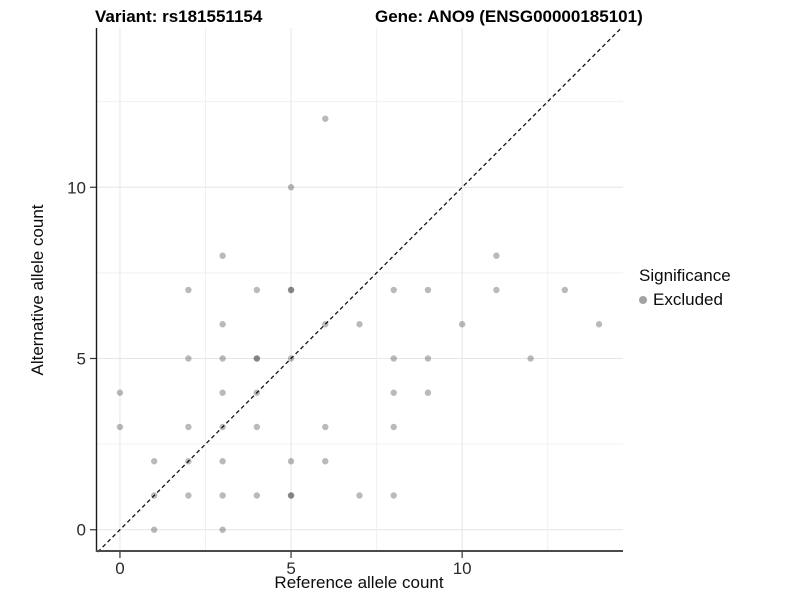  Describe the element at coordinates (359, 582) in the screenshot. I see `x-axis-title: Reference allele count` at that location.